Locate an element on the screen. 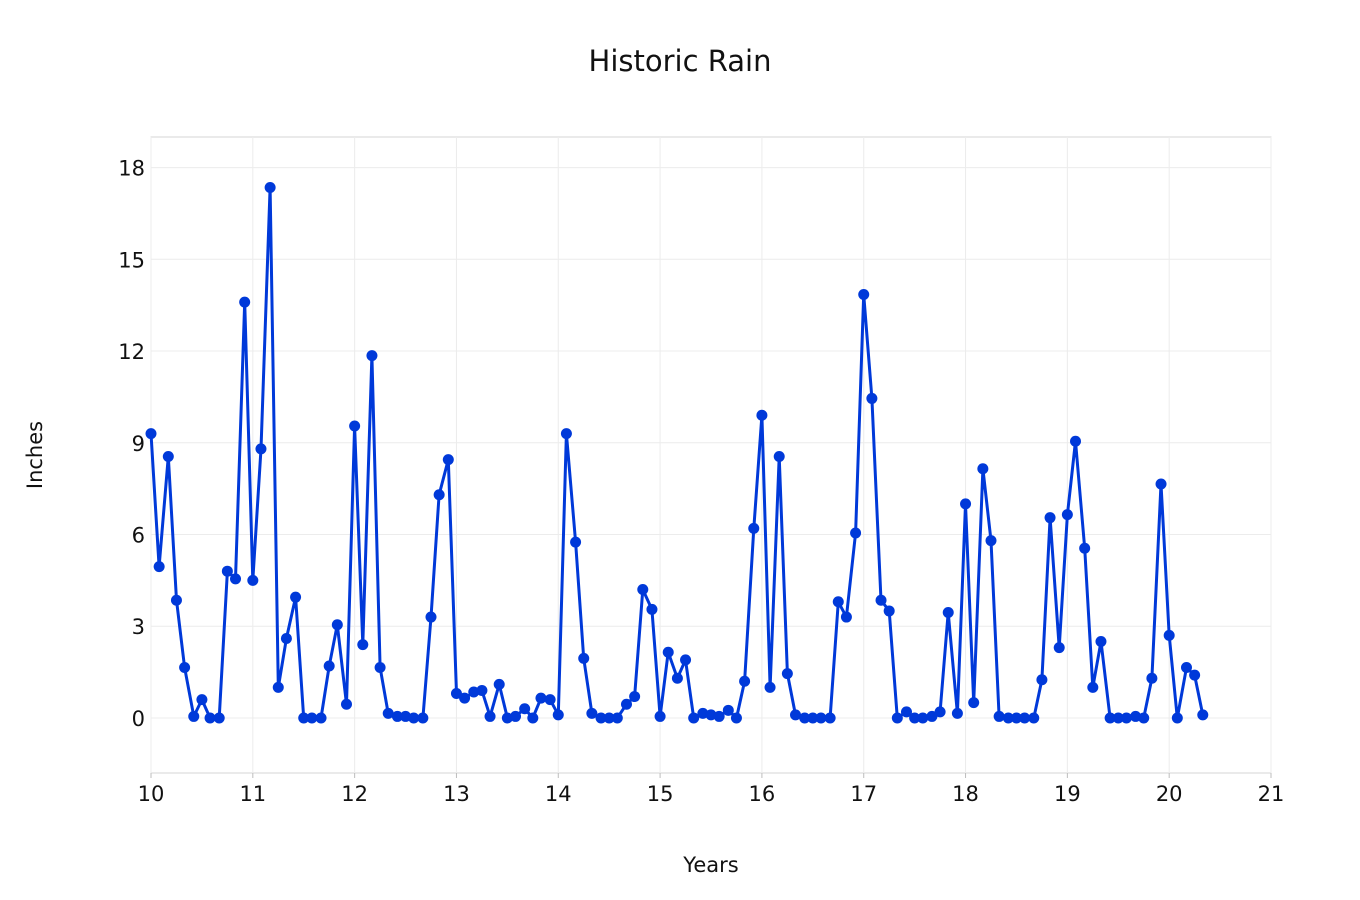 Image resolution: width=1360 pixels, height=900 pixels. x-tick-label: 18 is located at coordinates (965, 794).